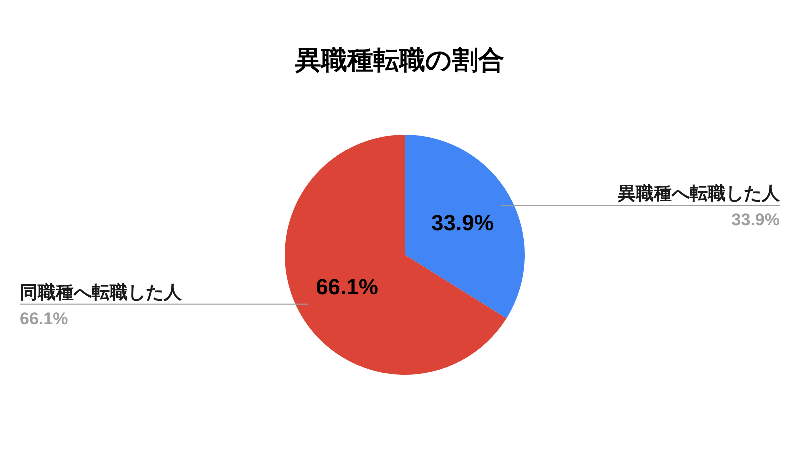 The height and width of the screenshot is (450, 800). I want to click on slice-label: 同職種へ転職した人, so click(101, 292).